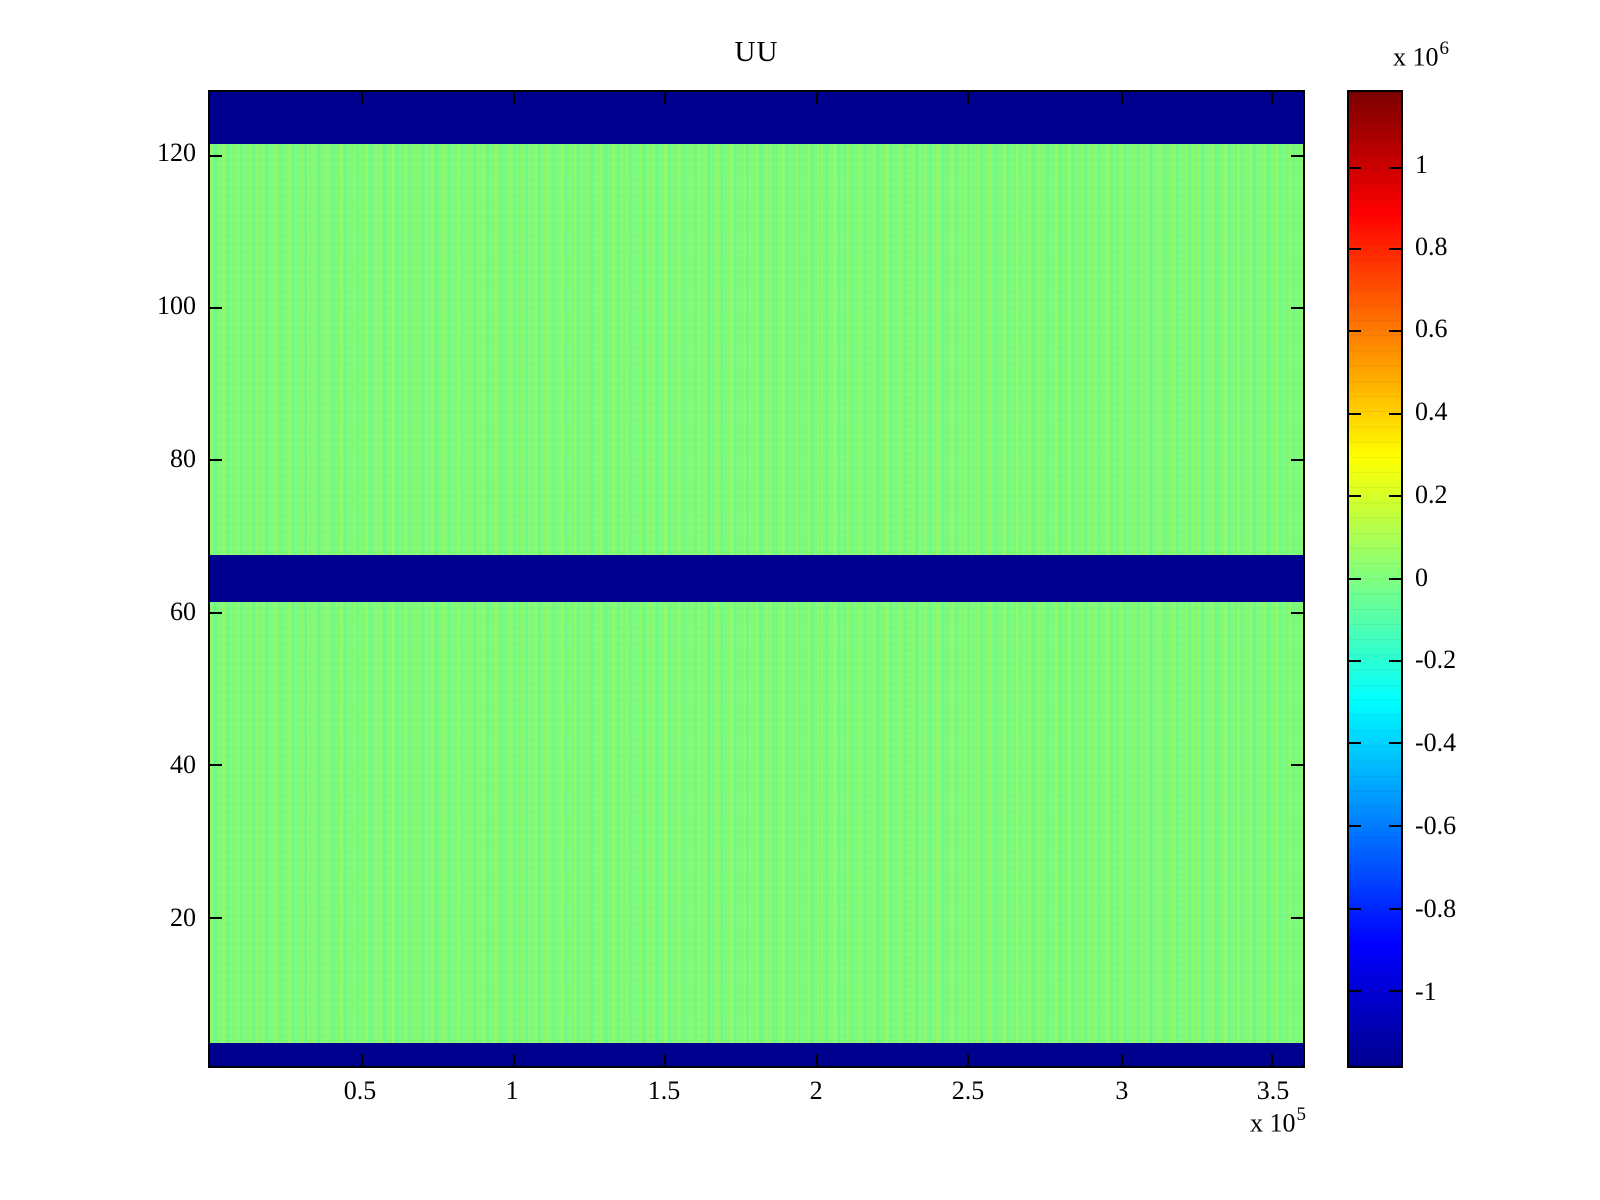 This screenshot has height=1200, width=1600. I want to click on y-tick-label: 100, so click(176, 306).